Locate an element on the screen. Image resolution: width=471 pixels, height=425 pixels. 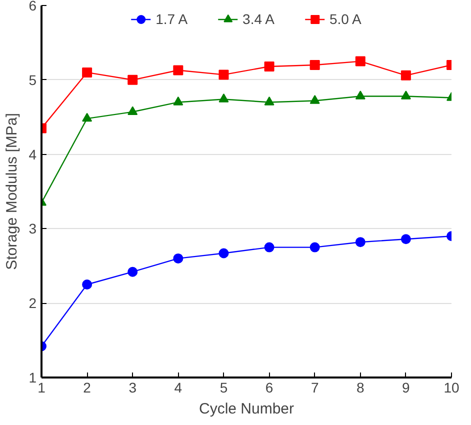
x-tick-label: 7 is located at coordinates (314, 388).